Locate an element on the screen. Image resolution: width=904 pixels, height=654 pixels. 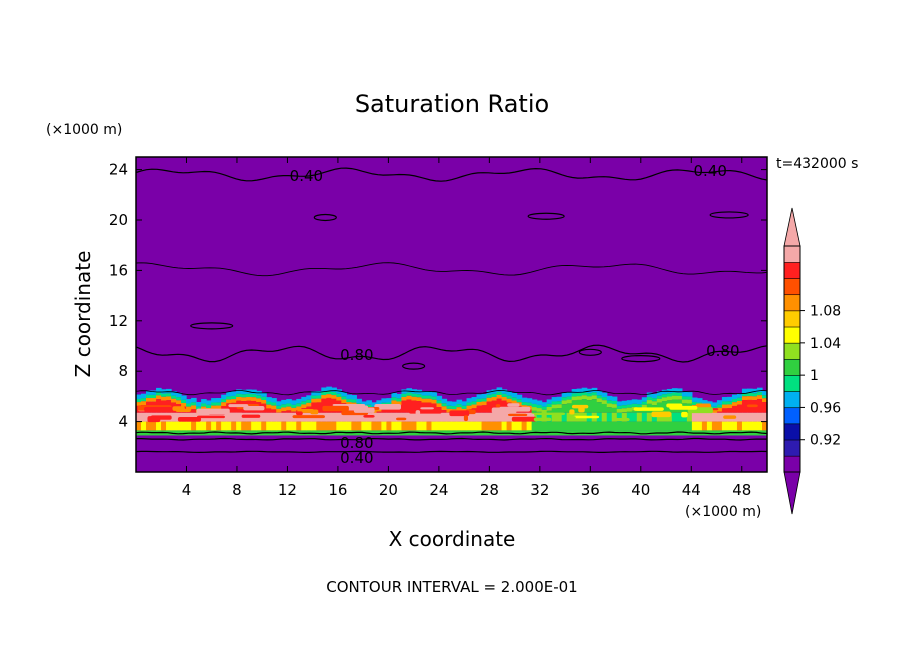
colorbar-bottom-arrow is located at coordinates (792, 493).